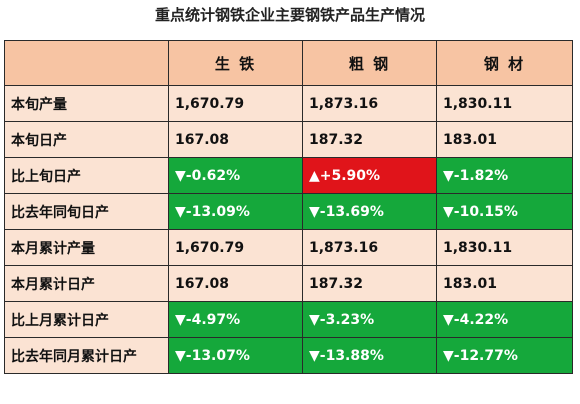 The image size is (580, 404). Describe the element at coordinates (369, 63) in the screenshot. I see `column-header-crude-steel: 粗 钢` at that location.